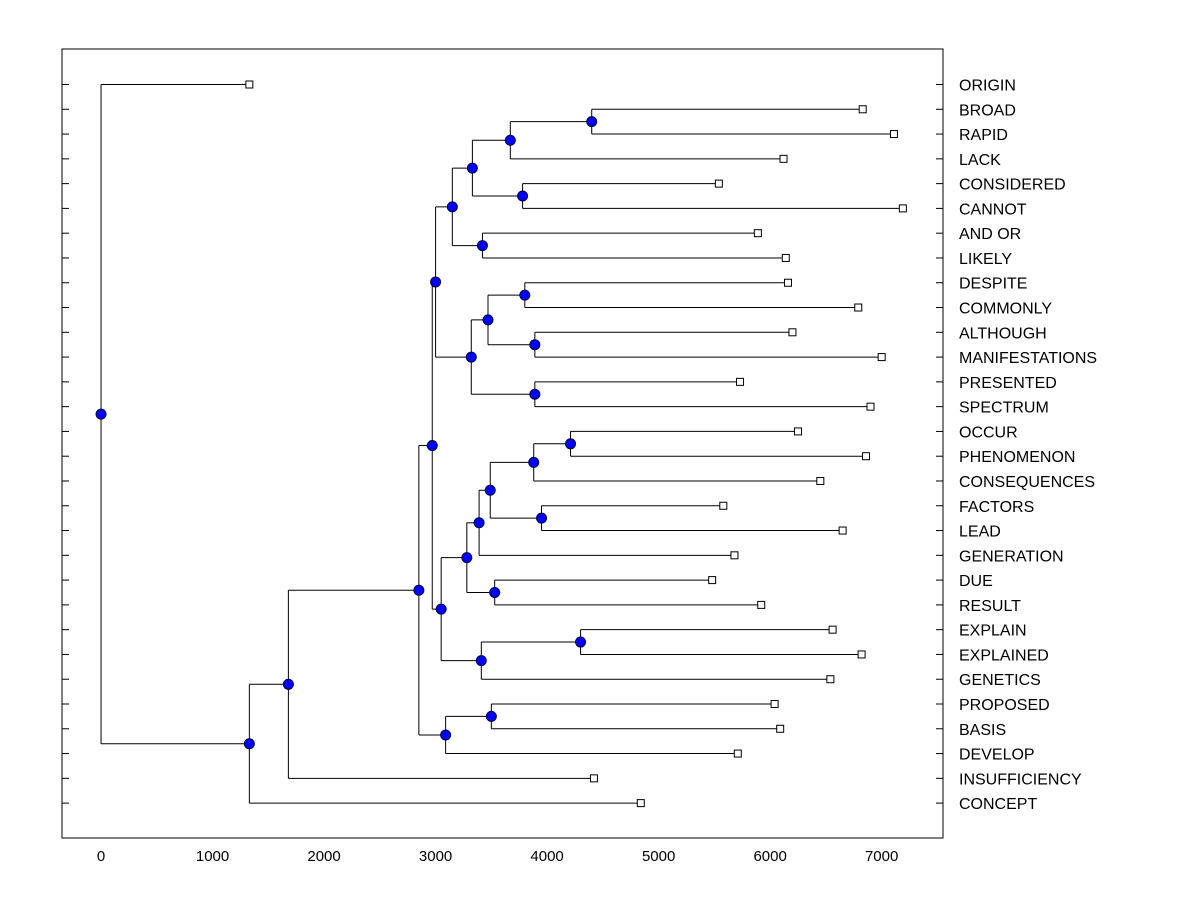  What do you see at coordinates (988, 432) in the screenshot?
I see `leaf-label: OCCUR` at bounding box center [988, 432].